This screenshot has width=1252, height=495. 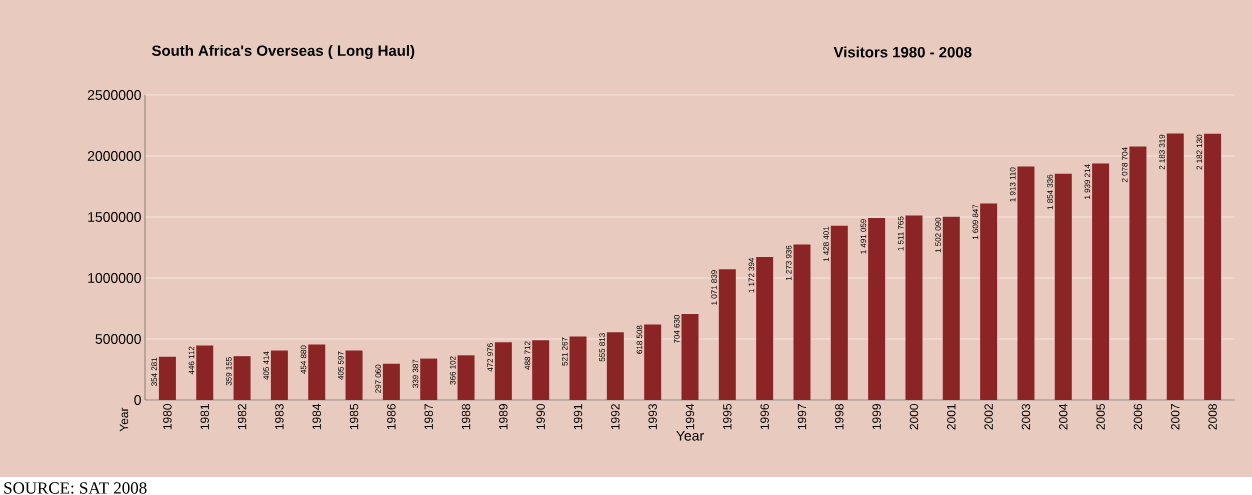 What do you see at coordinates (652, 417) in the screenshot?
I see `x-tick-label: 1993` at bounding box center [652, 417].